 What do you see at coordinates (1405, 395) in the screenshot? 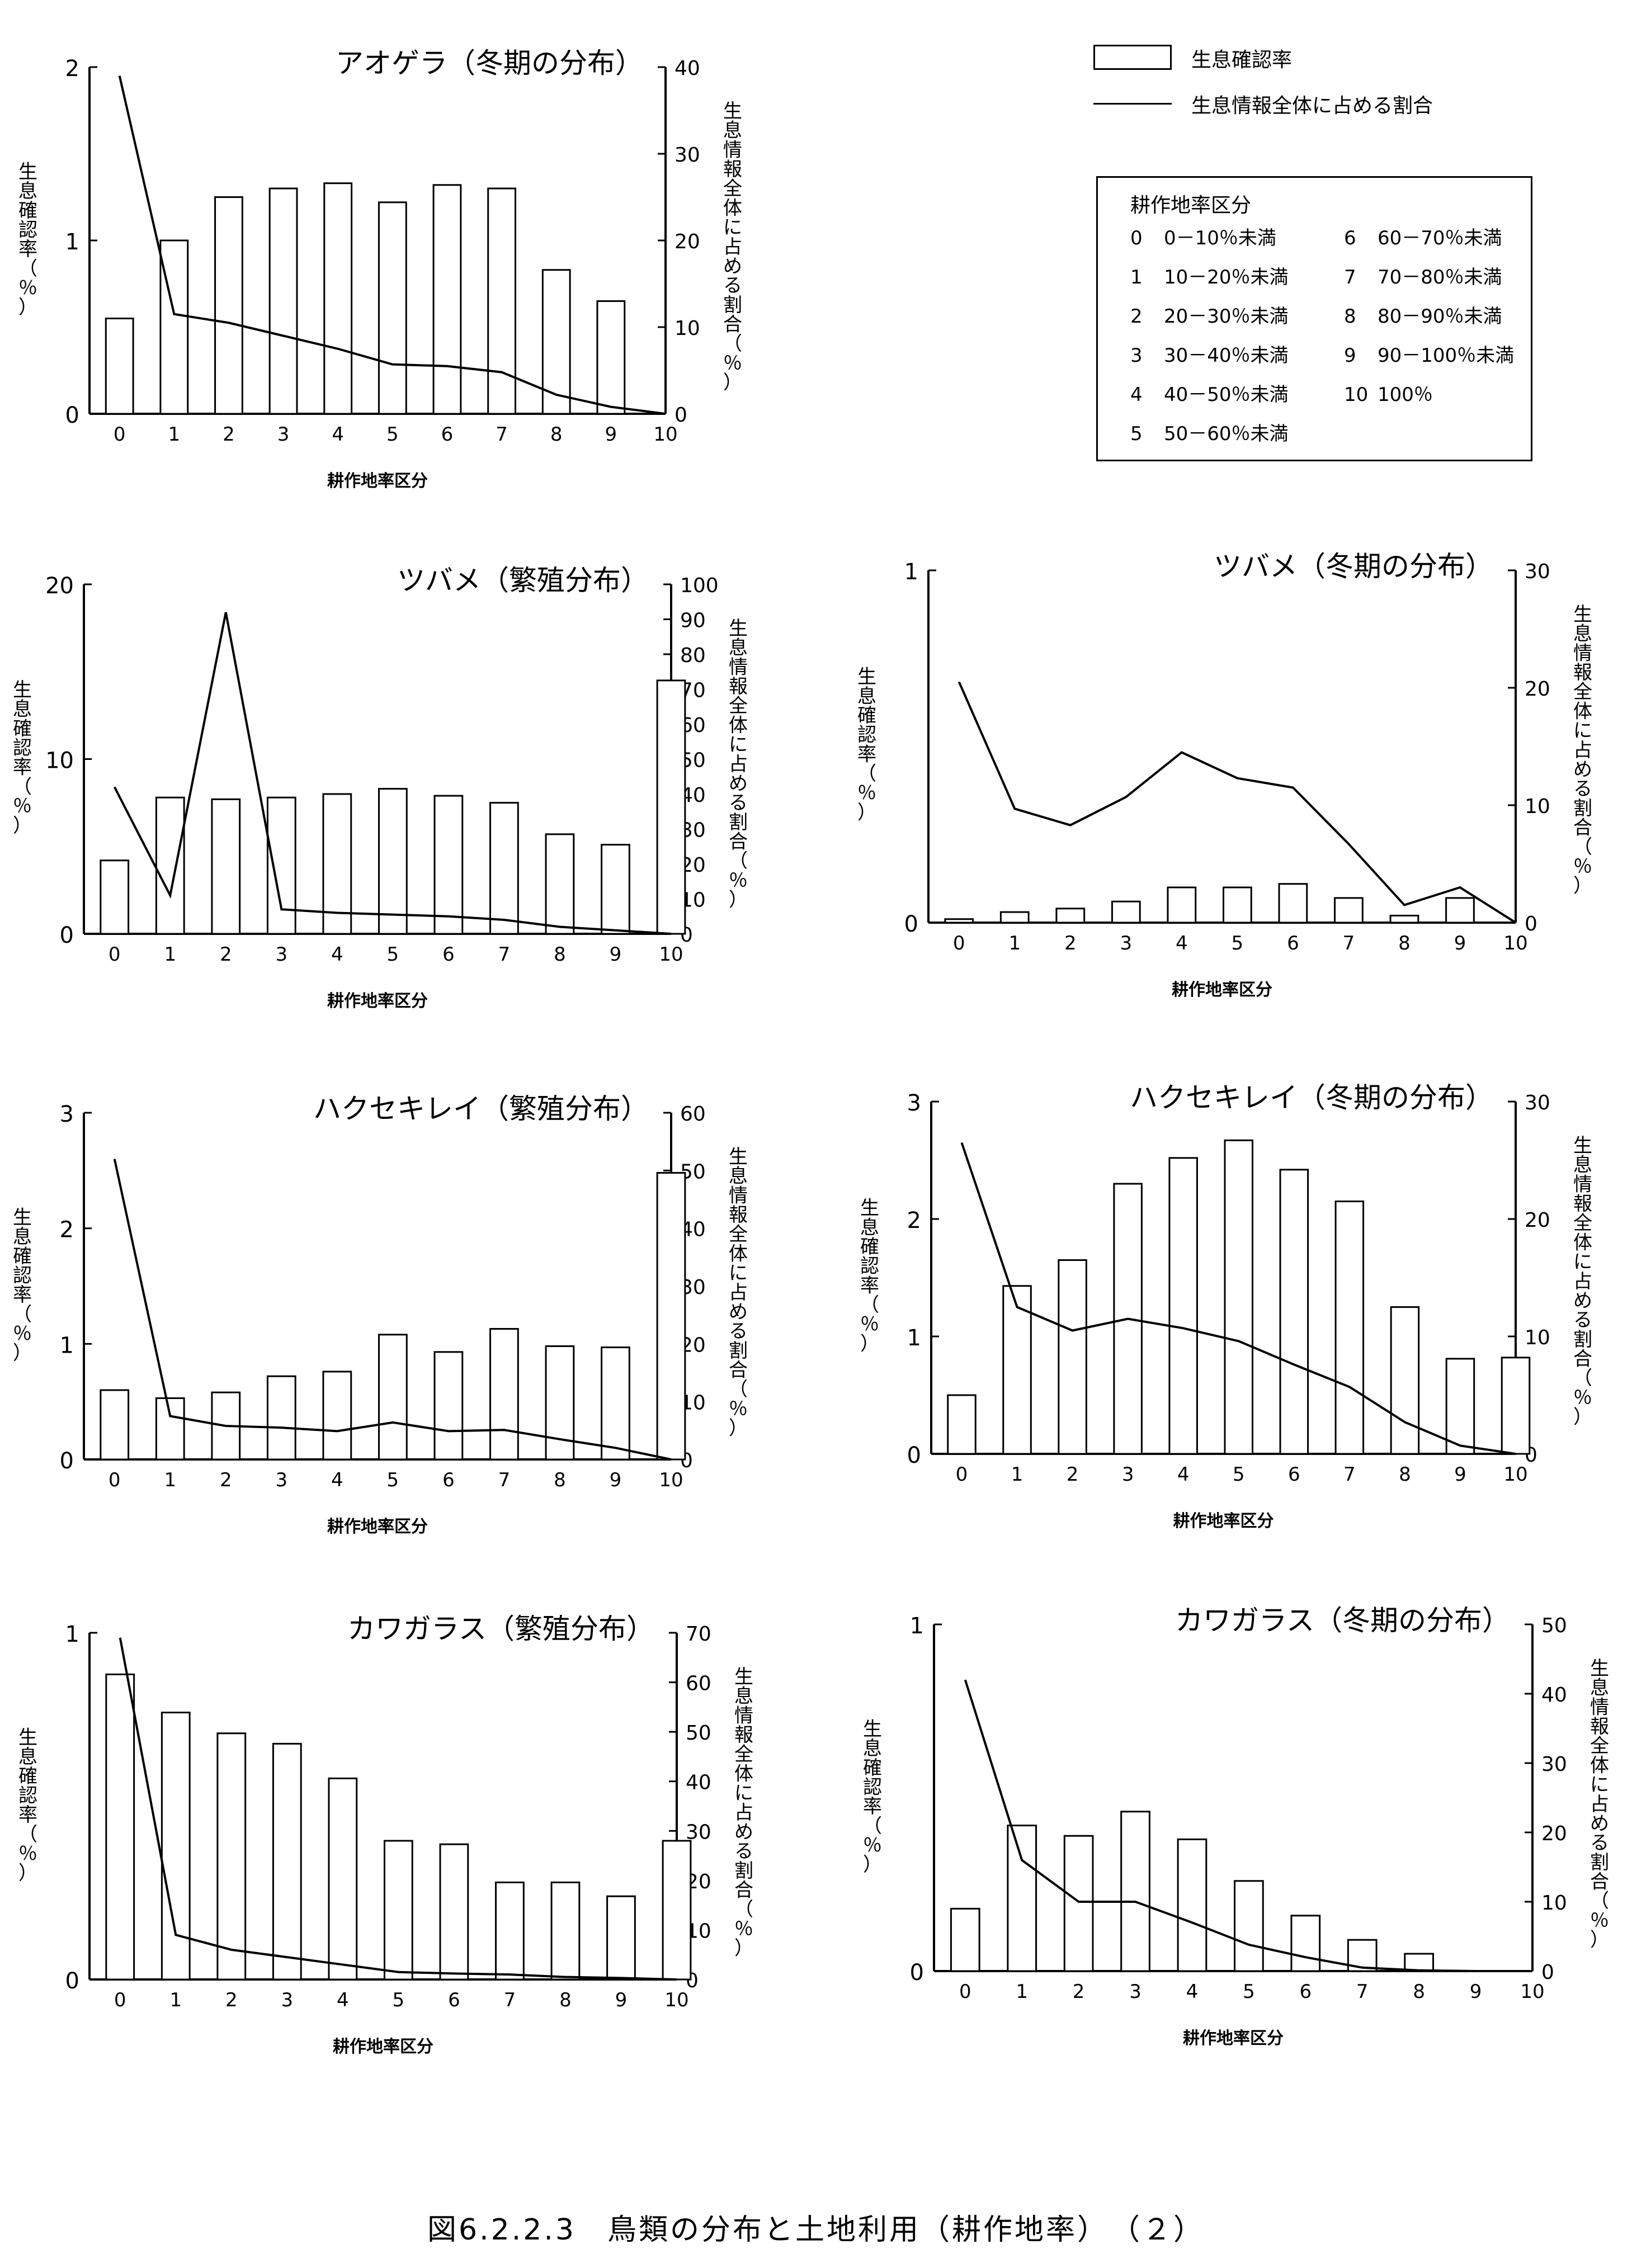
I see `category-label: 100％` at bounding box center [1405, 395].